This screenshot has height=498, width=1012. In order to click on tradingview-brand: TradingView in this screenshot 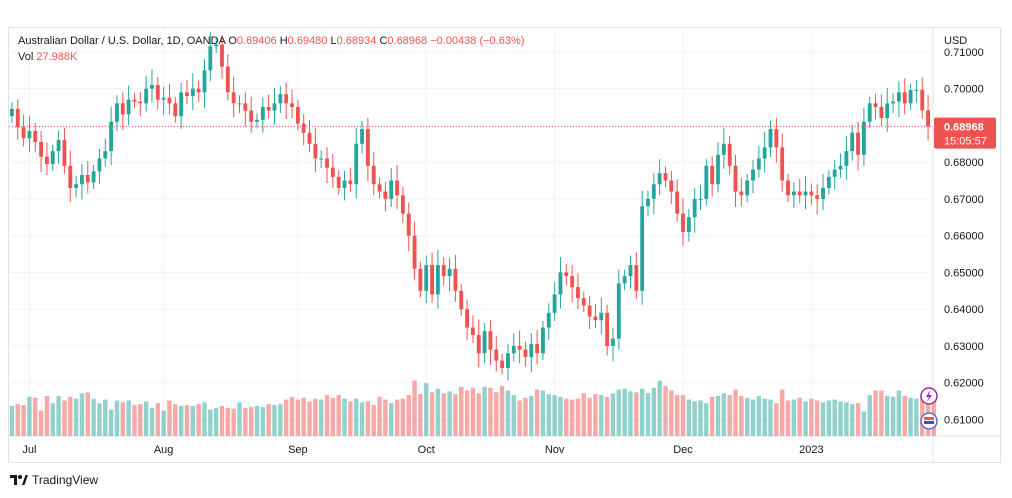, I will do `click(54, 480)`.